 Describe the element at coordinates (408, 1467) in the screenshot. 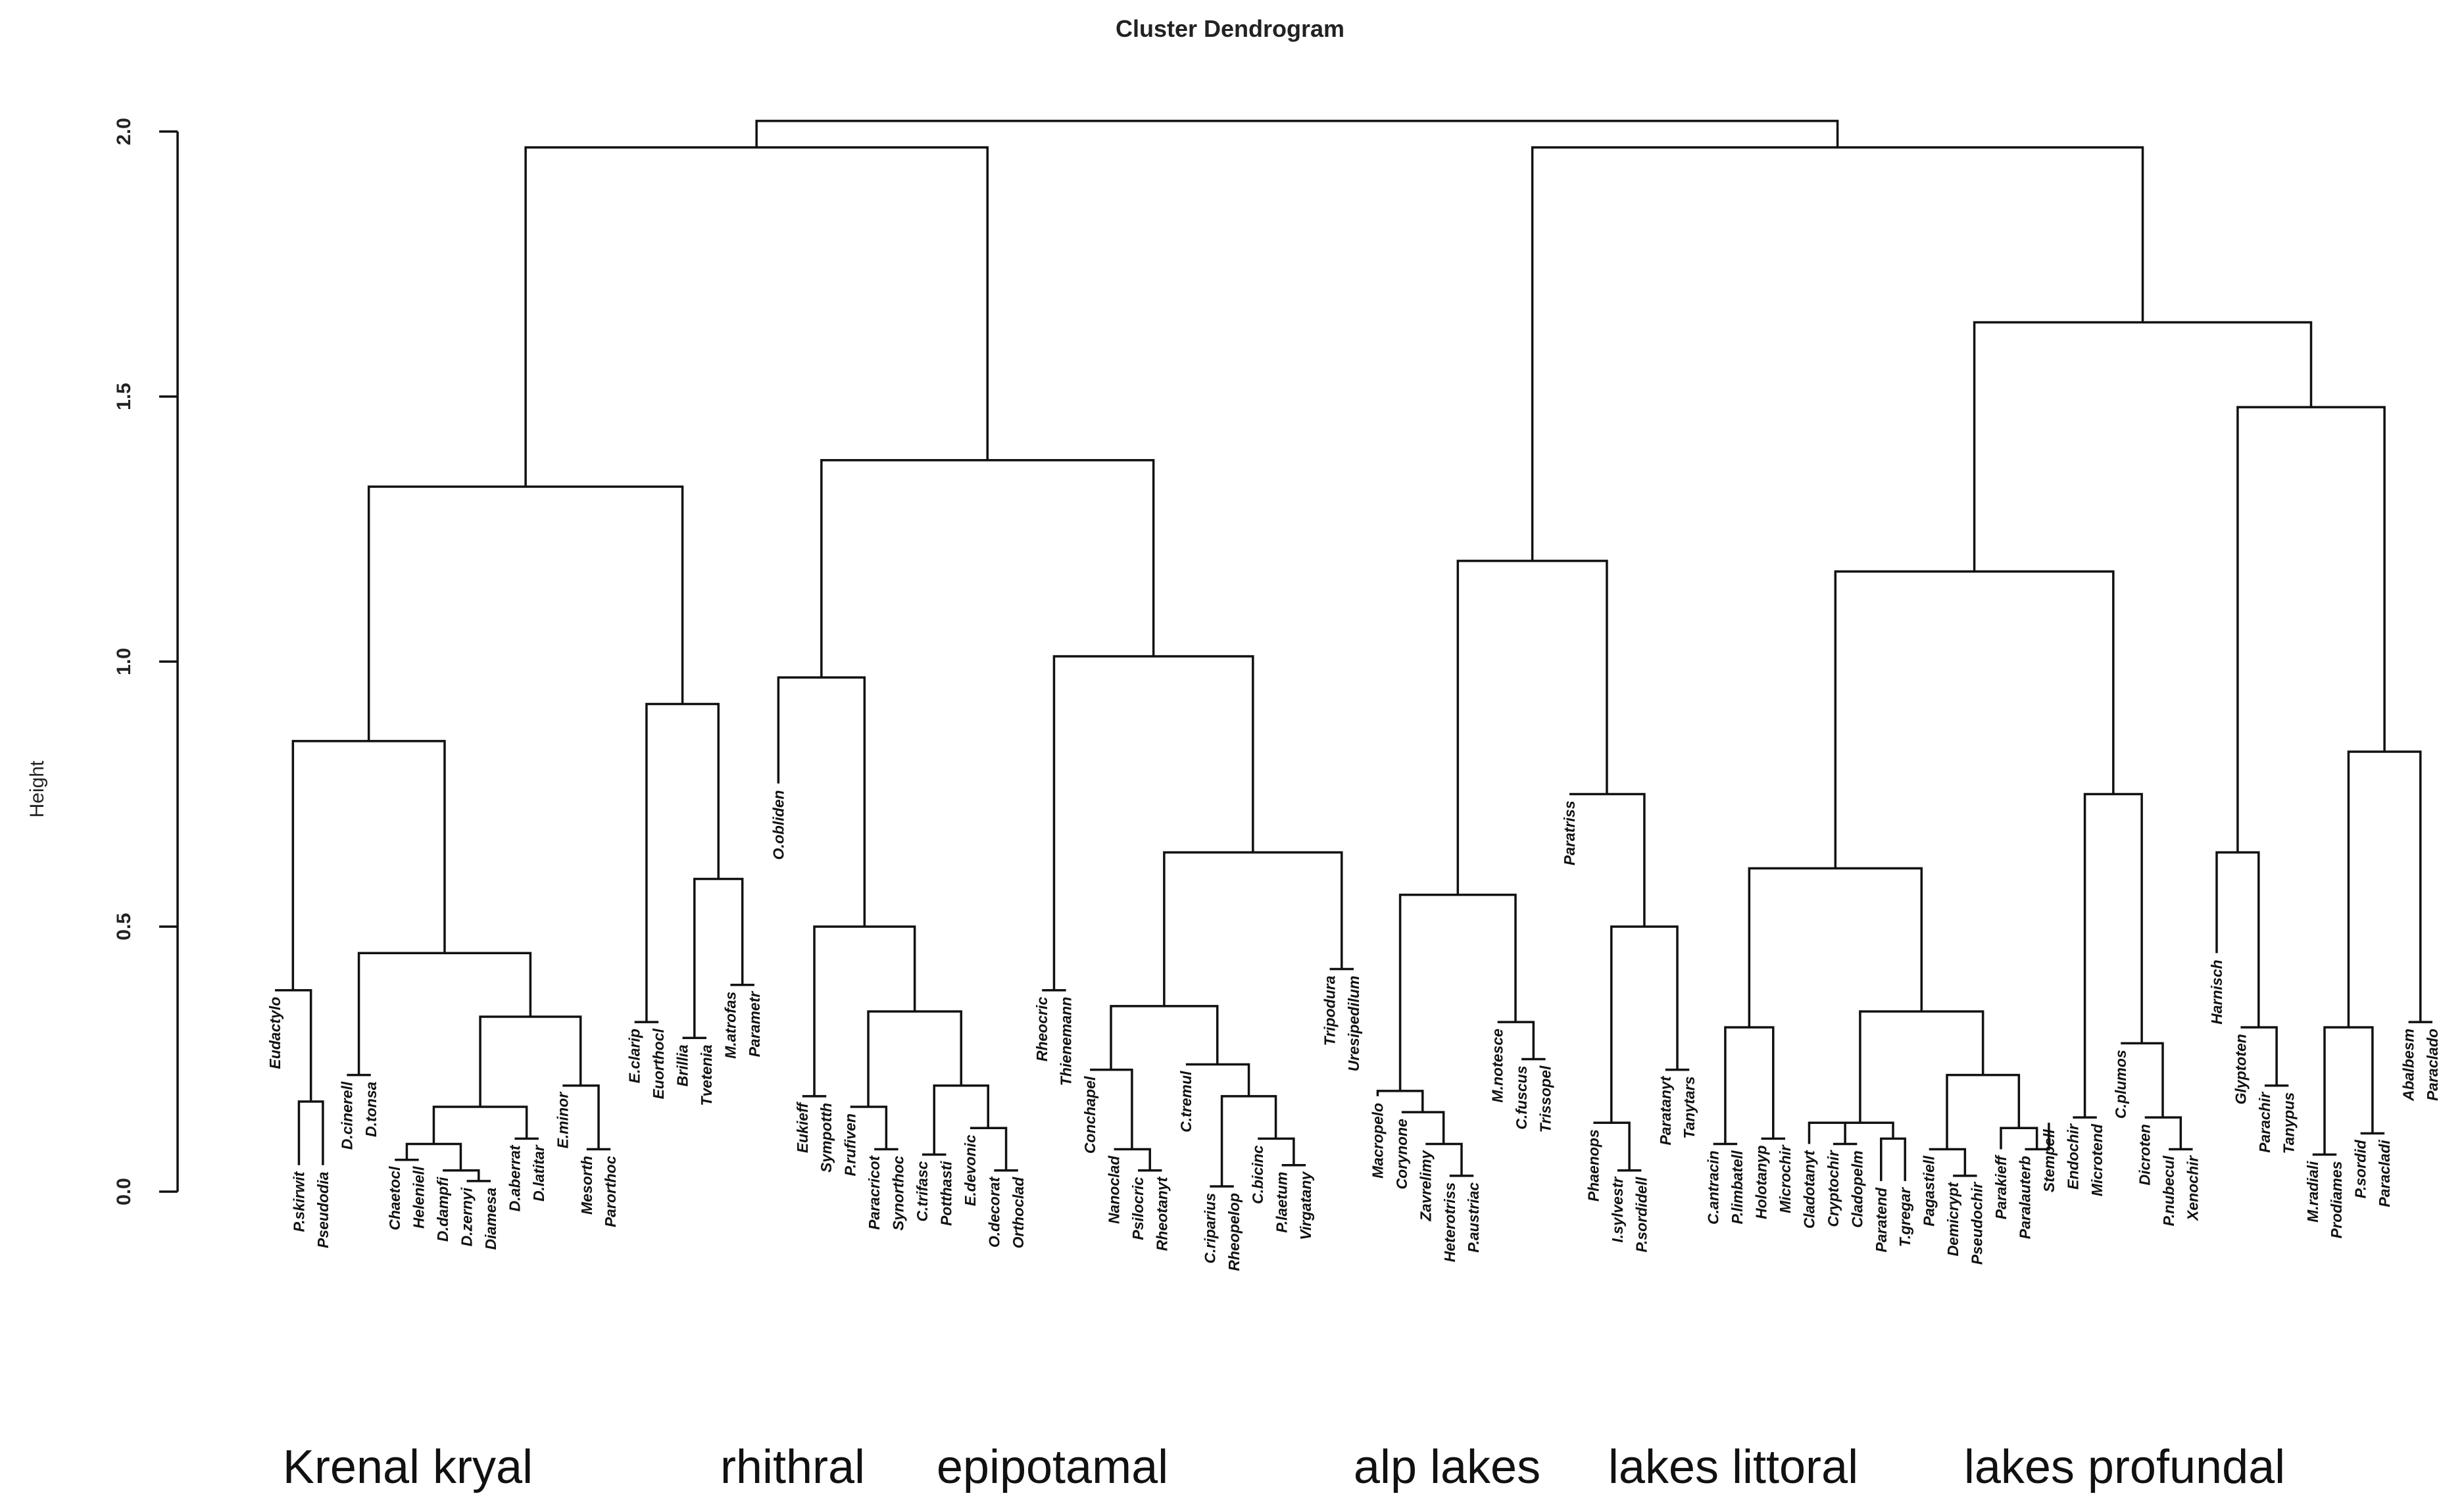

I see `group-label: Krenal kryal` at that location.